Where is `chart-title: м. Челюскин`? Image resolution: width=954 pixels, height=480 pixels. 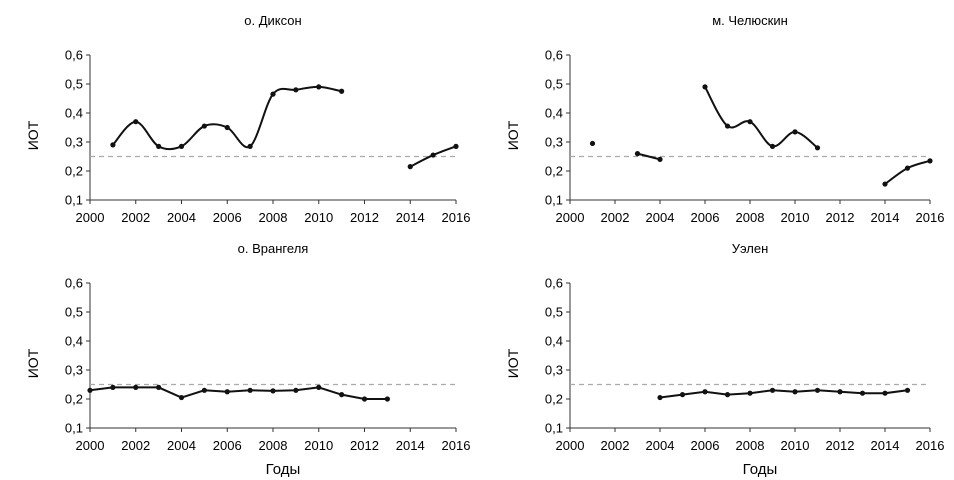
chart-title: м. Челюскин is located at coordinates (750, 20).